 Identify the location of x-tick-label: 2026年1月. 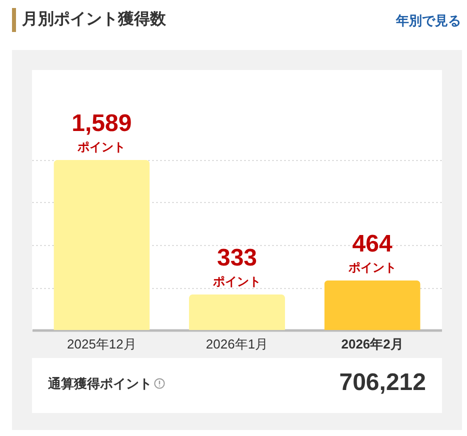
(237, 344).